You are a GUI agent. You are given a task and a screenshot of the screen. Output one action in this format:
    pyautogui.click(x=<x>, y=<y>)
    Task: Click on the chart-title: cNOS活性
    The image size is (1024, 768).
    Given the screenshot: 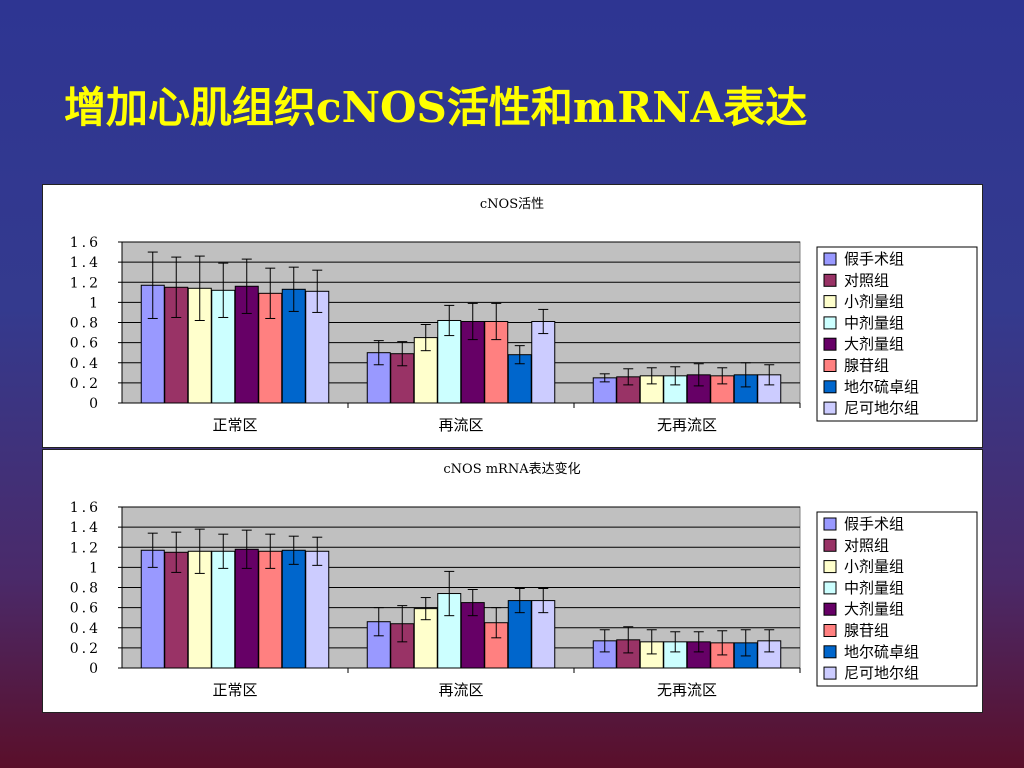 What is the action you would take?
    pyautogui.click(x=512, y=204)
    